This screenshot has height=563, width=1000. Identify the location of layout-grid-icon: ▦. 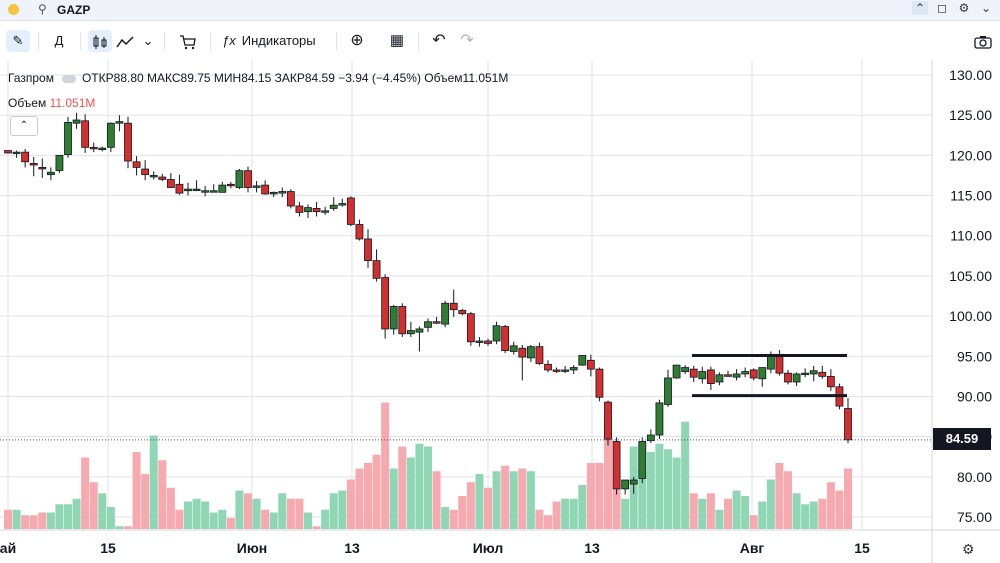
(397, 40).